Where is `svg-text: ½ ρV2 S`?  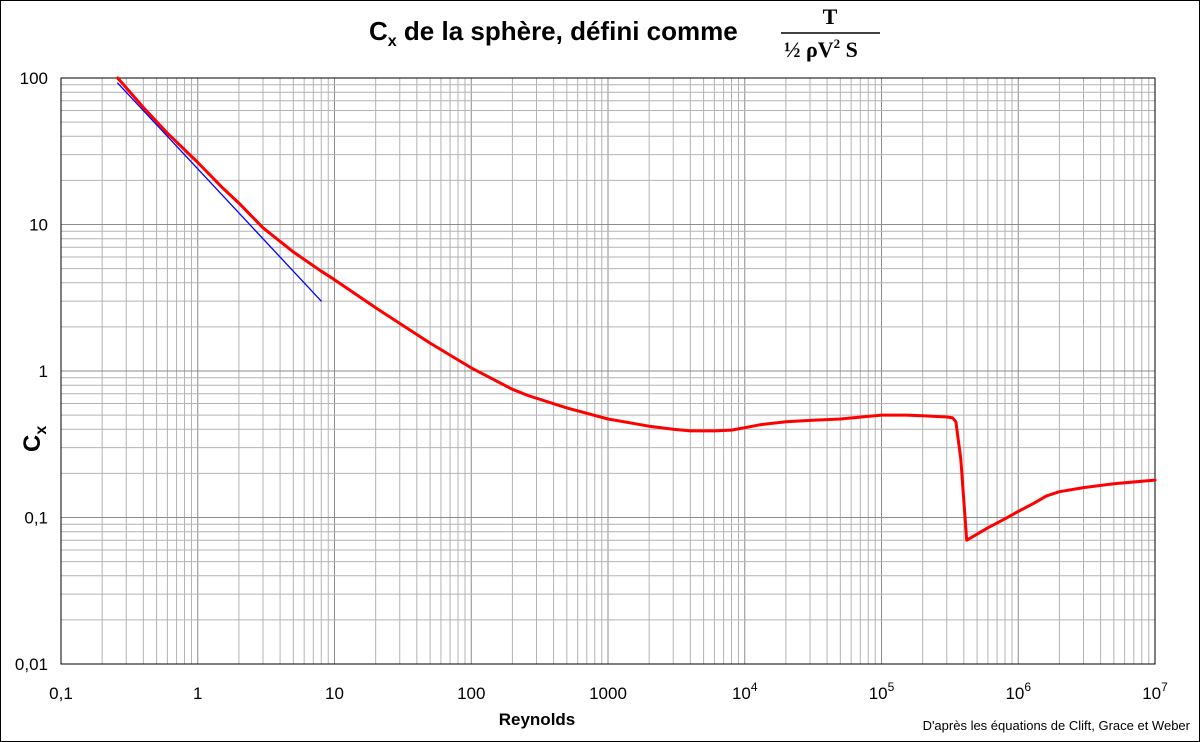
svg-text: ½ ρV2 S is located at coordinates (821, 49).